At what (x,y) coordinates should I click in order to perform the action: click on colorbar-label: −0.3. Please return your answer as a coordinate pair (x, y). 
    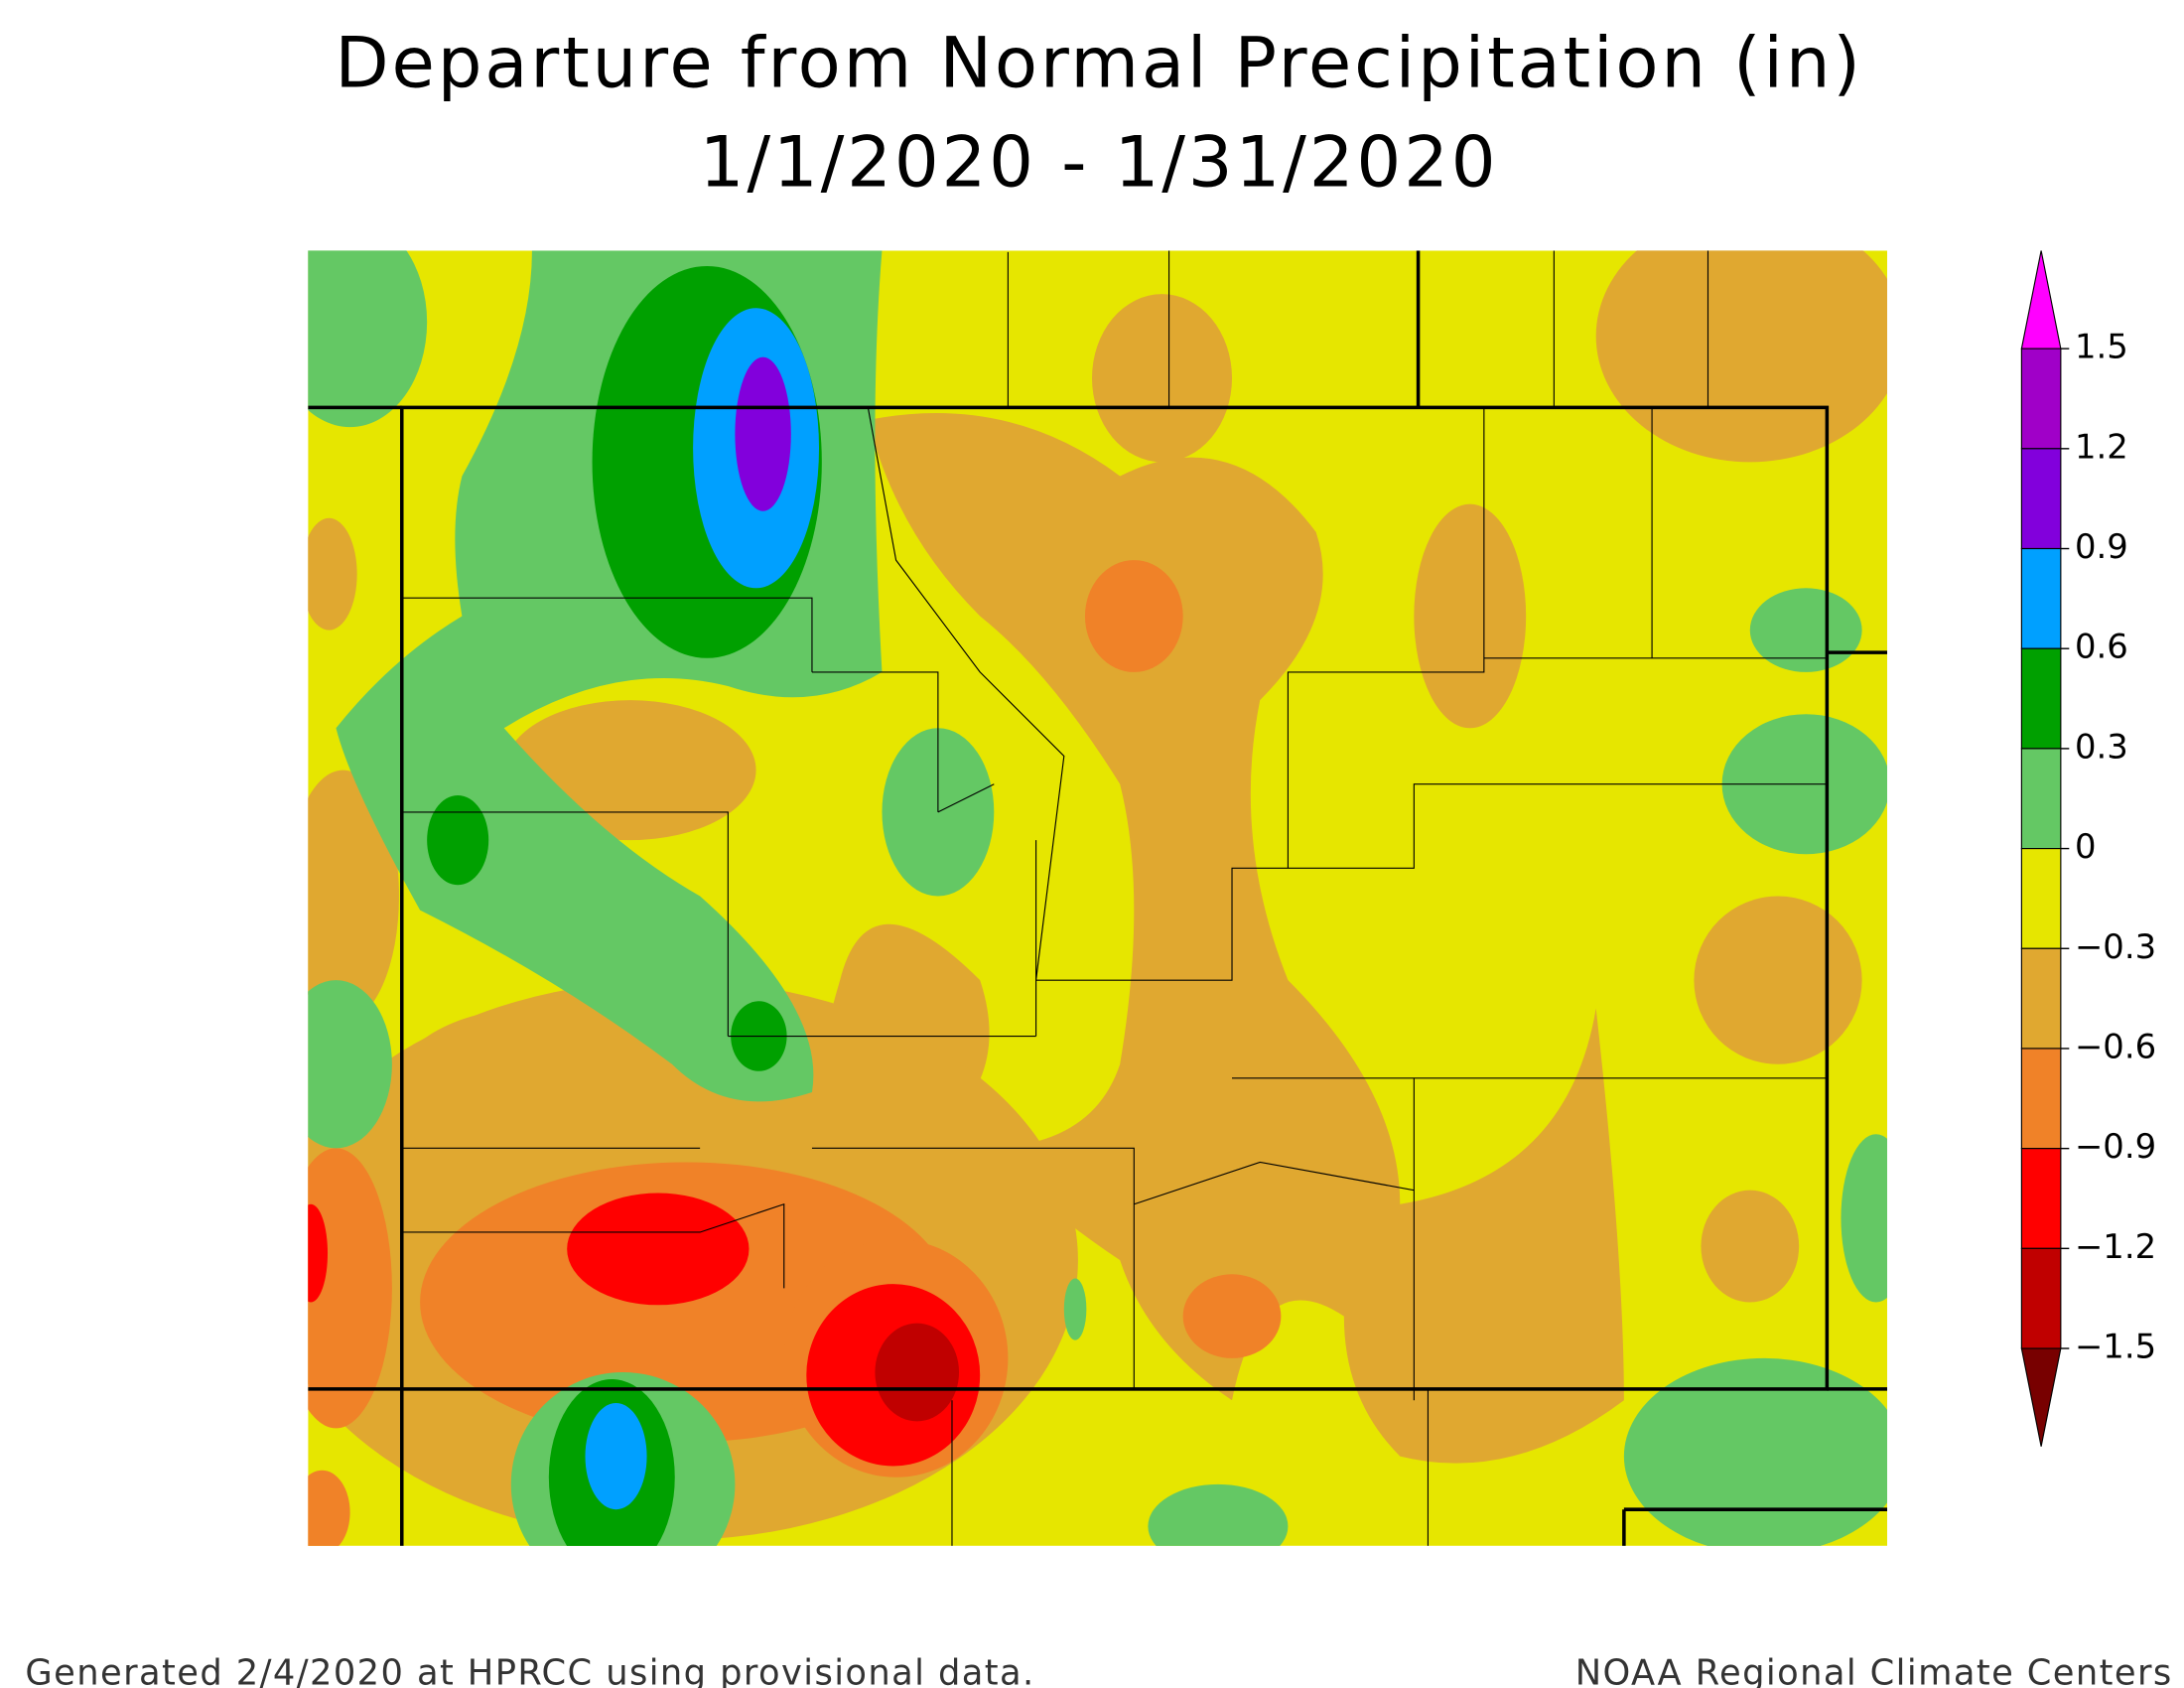
    Looking at the image, I should click on (2115, 946).